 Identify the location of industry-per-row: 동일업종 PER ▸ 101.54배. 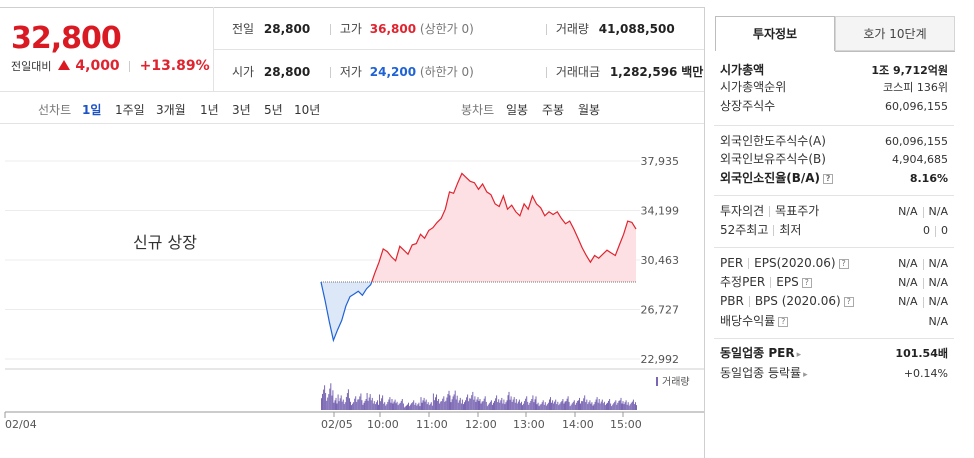
(834, 353).